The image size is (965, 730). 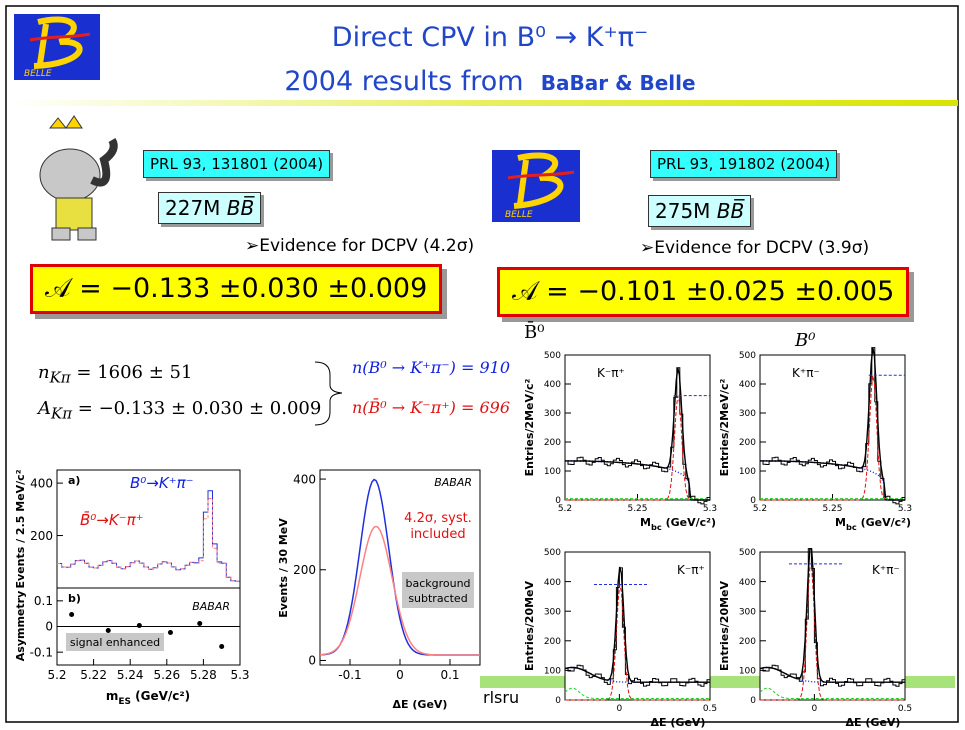 What do you see at coordinates (236, 289) in the screenshot?
I see `asymmetry-result: 𝒜 = −0.133 ±0.030 ±0.009` at bounding box center [236, 289].